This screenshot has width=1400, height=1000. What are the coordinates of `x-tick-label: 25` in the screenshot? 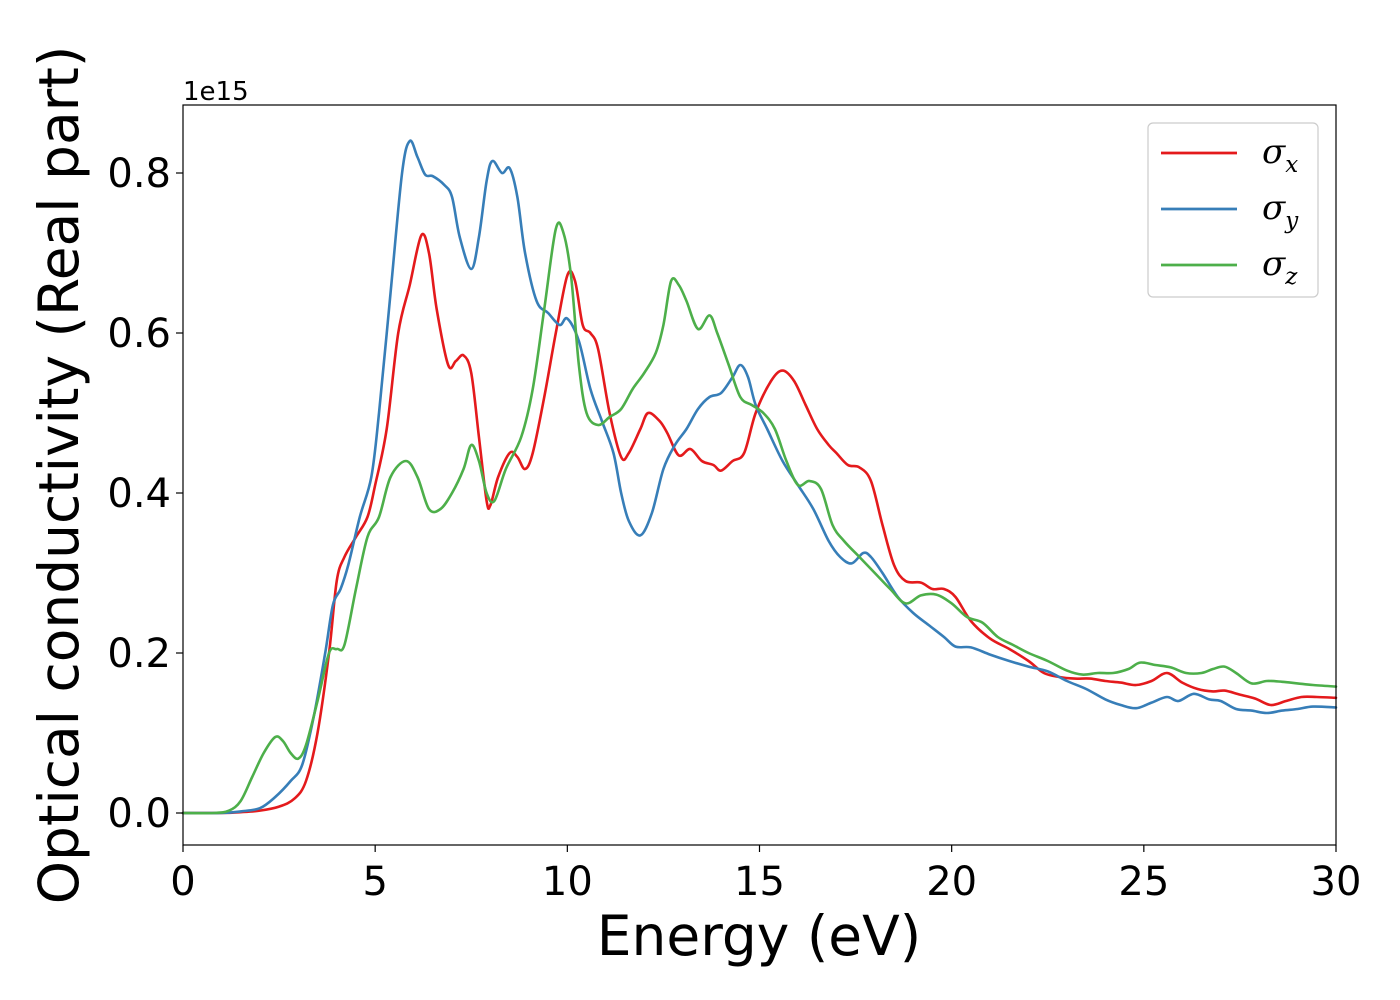 It's located at (1143, 882).